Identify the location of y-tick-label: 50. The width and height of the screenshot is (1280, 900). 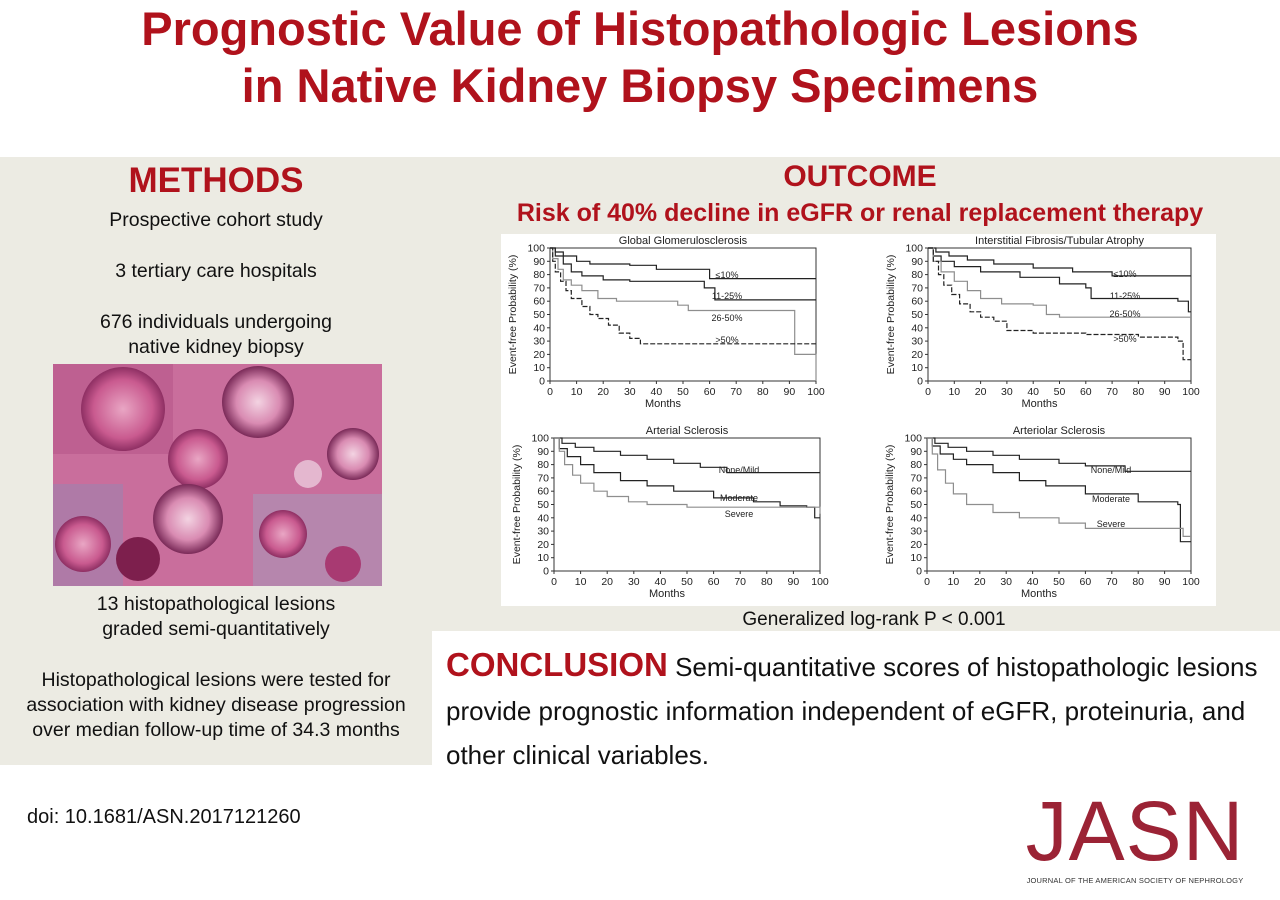
(917, 315).